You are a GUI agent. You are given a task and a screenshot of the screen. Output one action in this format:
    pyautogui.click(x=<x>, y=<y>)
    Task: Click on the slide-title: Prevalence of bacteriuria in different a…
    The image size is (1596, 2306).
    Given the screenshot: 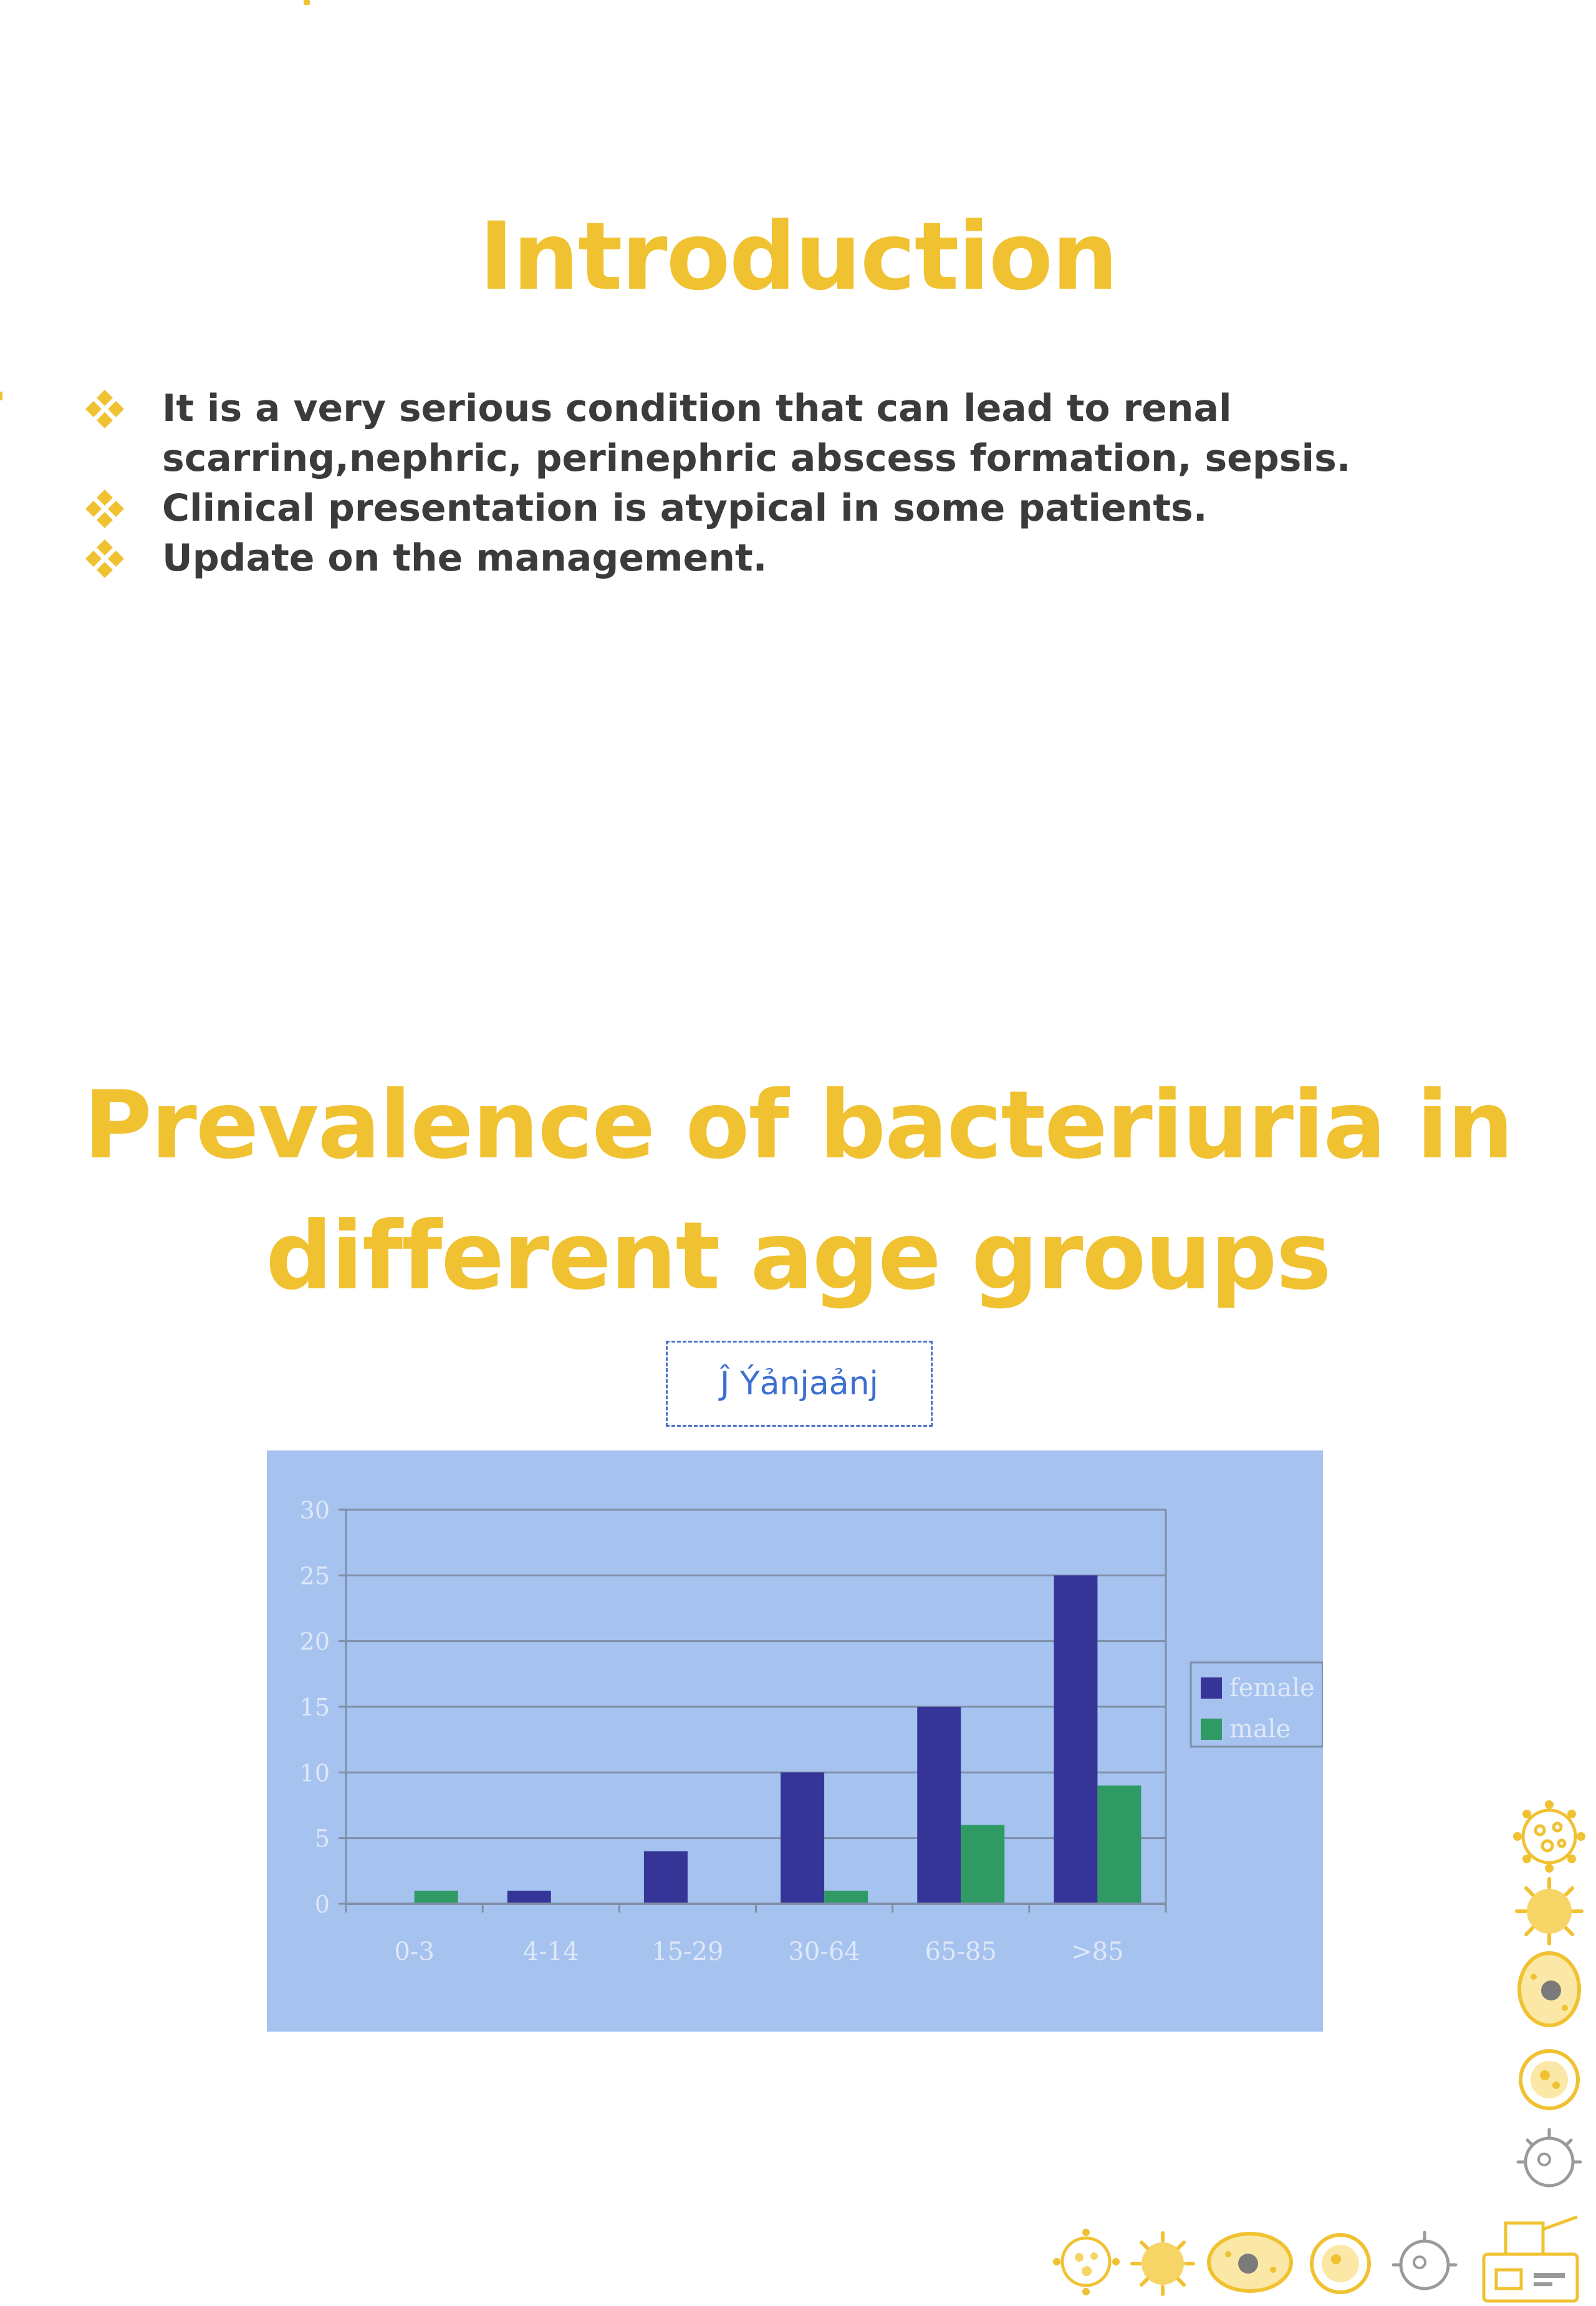 What is the action you would take?
    pyautogui.click(x=798, y=1191)
    